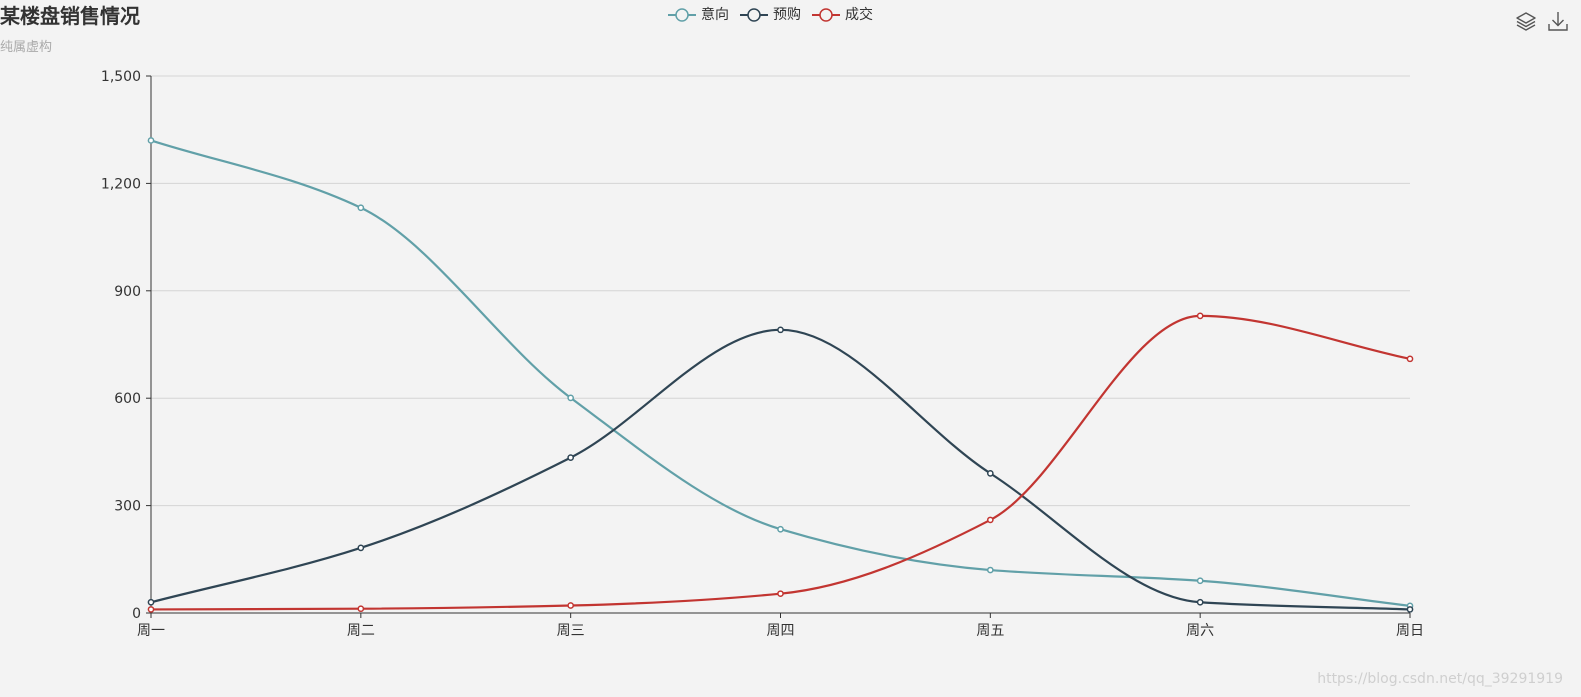  What do you see at coordinates (826, 15) in the screenshot?
I see `legend-marker-deal` at bounding box center [826, 15].